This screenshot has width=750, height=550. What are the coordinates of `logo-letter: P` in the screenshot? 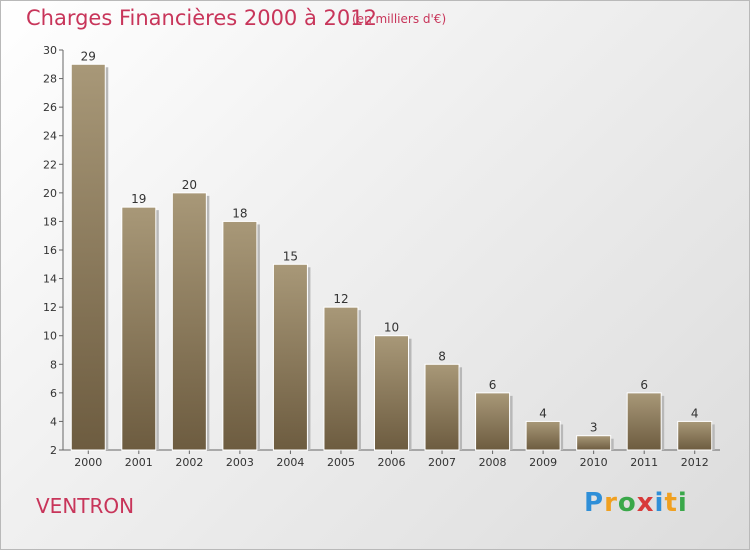 It's located at (594, 503).